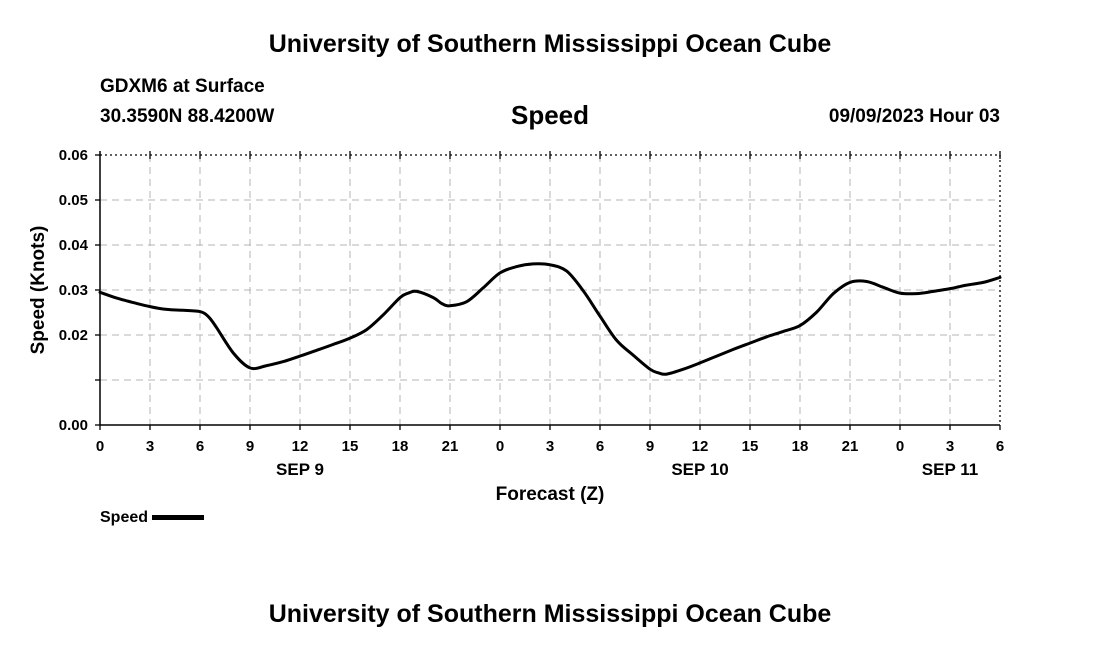  I want to click on y-tick-label: 0.03, so click(73, 290).